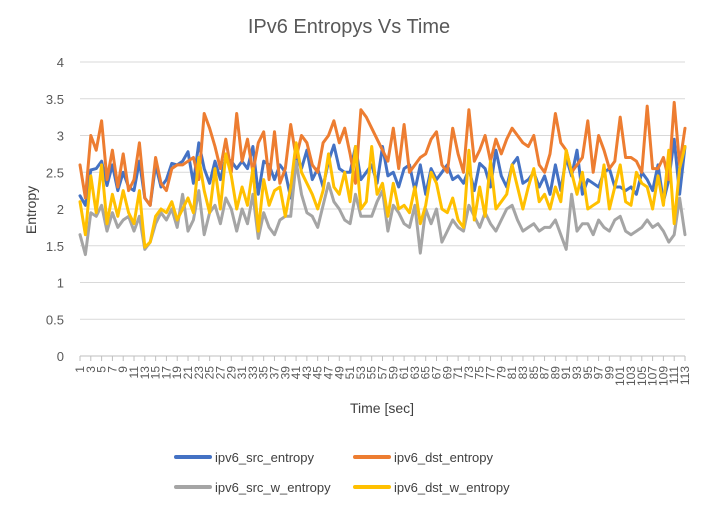 This screenshot has height=505, width=707. I want to click on chart-title: IPv6 Entropys Vs Time, so click(349, 27).